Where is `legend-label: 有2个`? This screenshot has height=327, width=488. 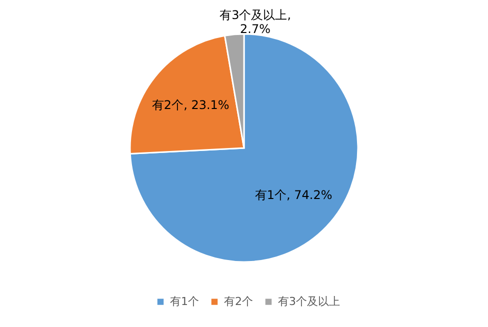
legend-label: 有2个 is located at coordinates (238, 301).